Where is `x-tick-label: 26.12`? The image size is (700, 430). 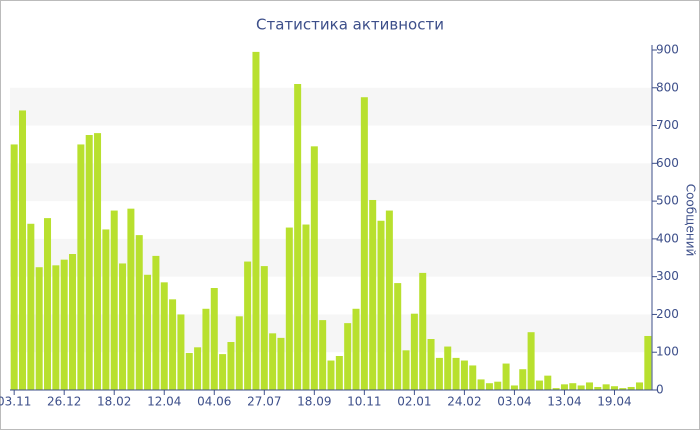
x-tick-label: 26.12 is located at coordinates (64, 402).